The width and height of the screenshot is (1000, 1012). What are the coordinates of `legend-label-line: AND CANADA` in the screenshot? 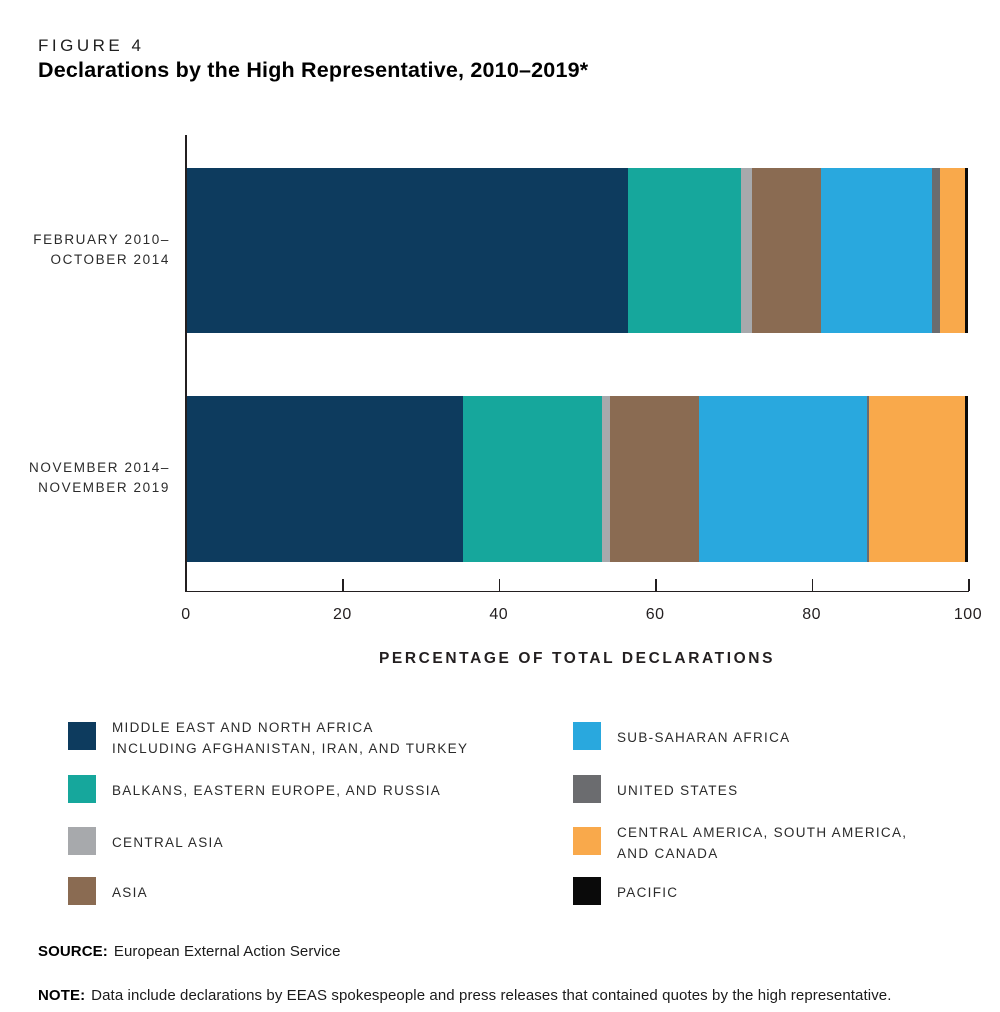 It's located at (668, 853).